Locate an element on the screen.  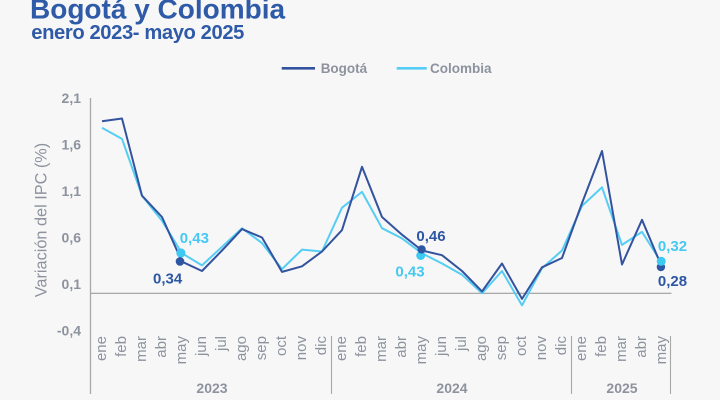
svg-text: 2,1 is located at coordinates (72, 98).